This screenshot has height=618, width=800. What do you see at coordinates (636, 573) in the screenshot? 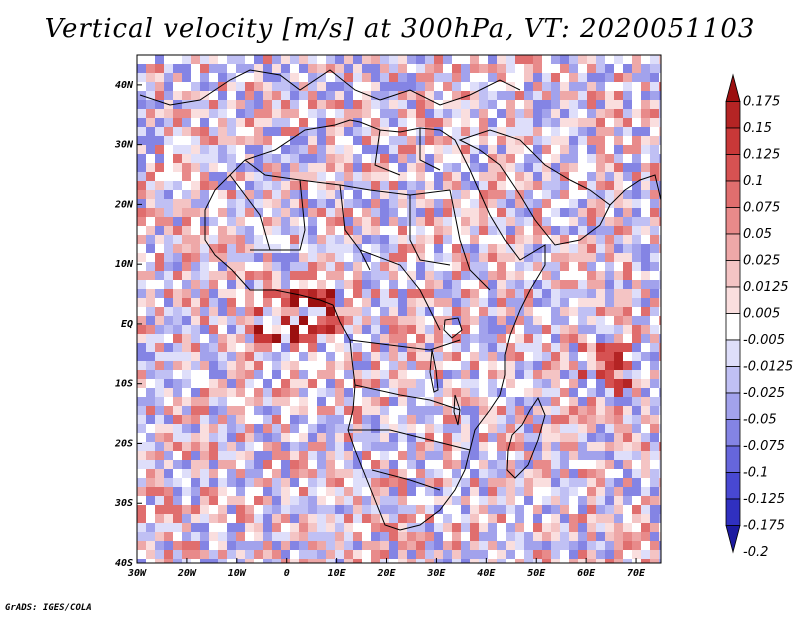
I see `lon-tick-label: 70E` at bounding box center [636, 573].